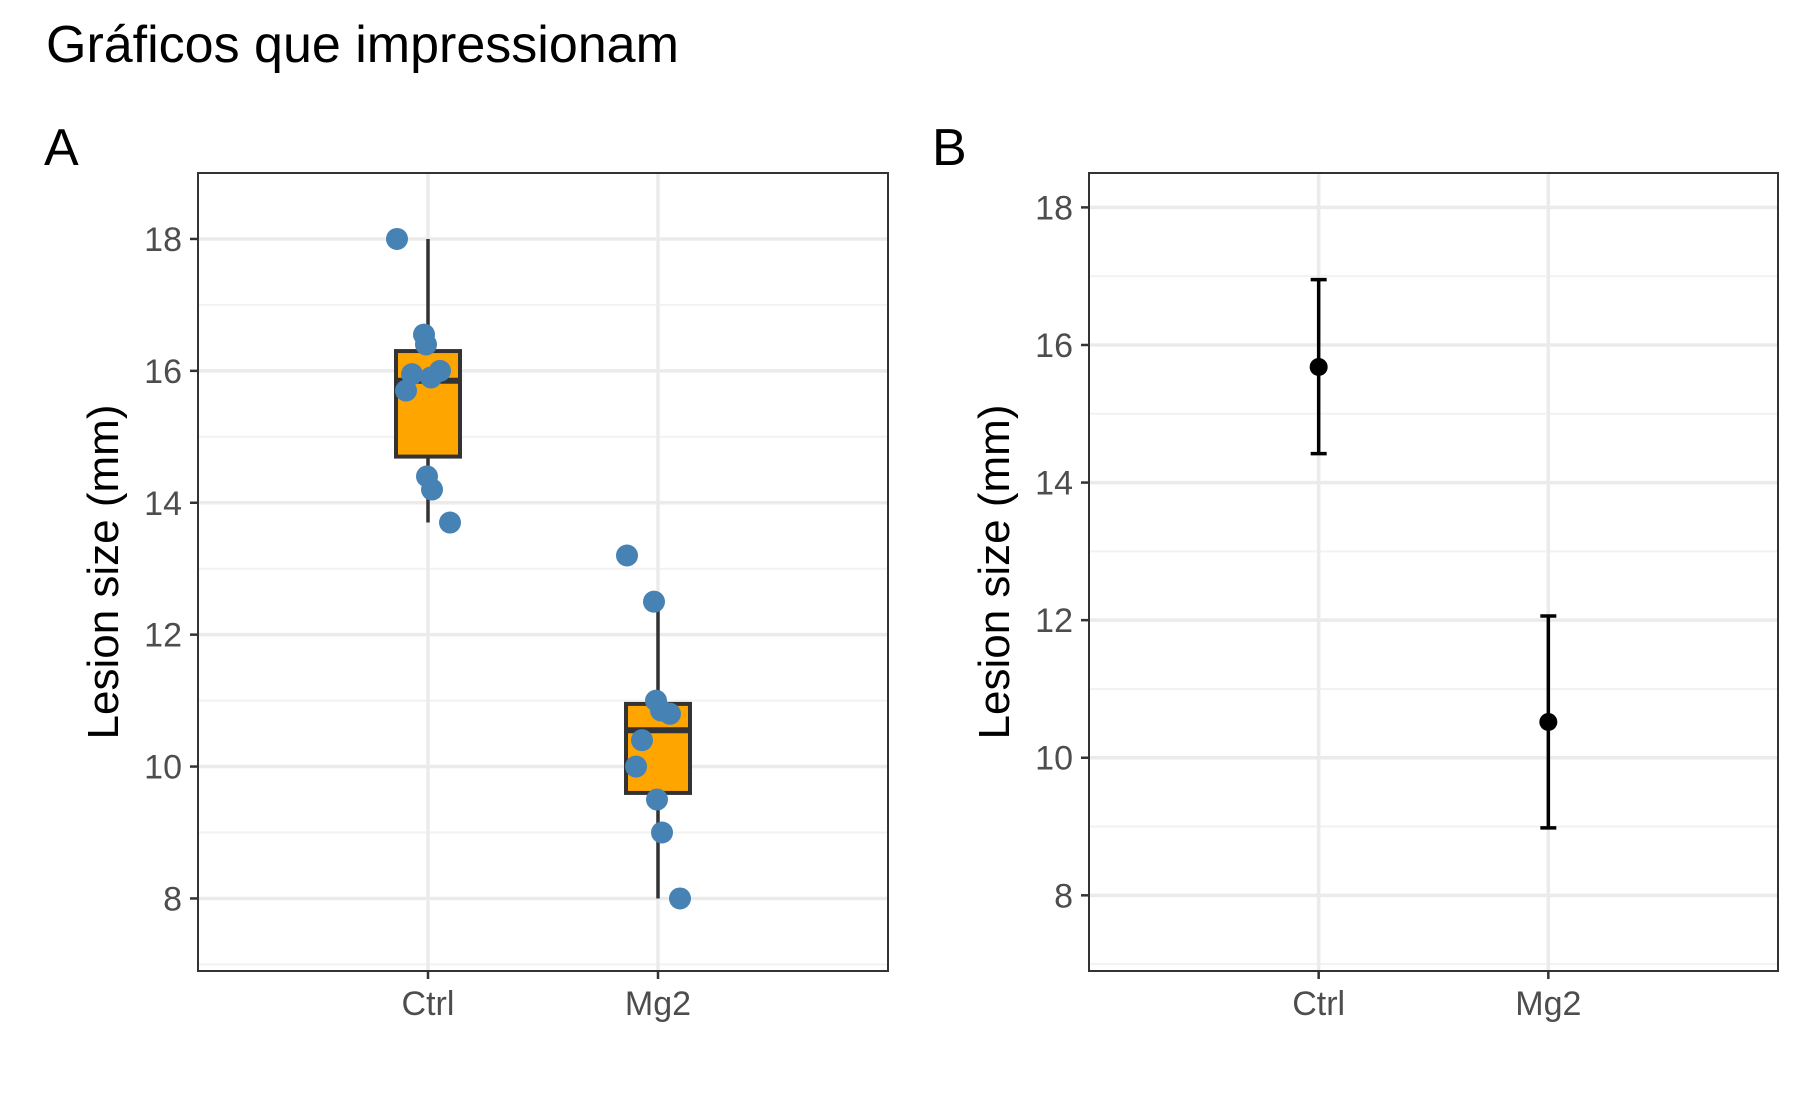  I want to click on panel-a-tag: A, so click(61, 148).